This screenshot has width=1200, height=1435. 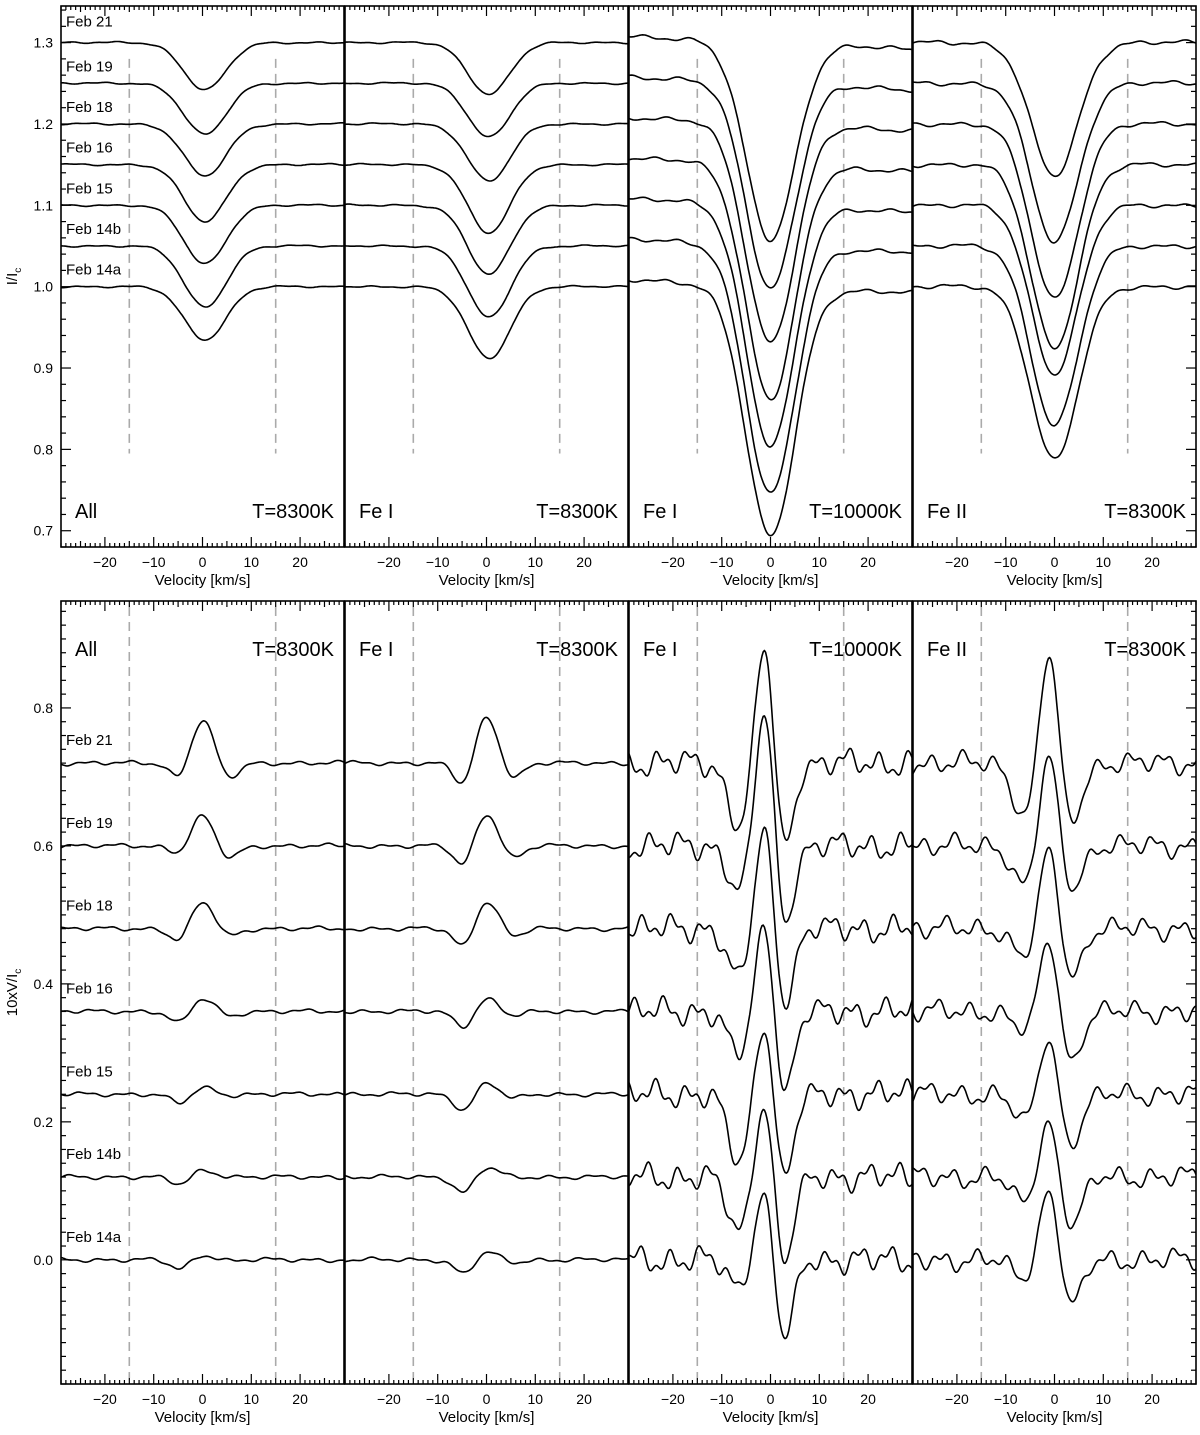 I want to click on y-axis-label-main: I/I, so click(x=12, y=279).